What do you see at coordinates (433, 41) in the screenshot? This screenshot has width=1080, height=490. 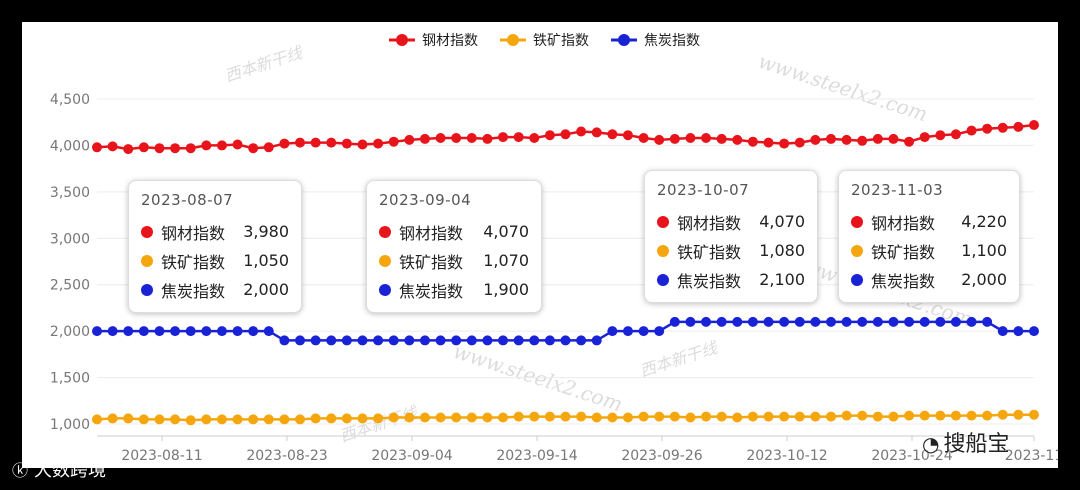 I see `legend-item: 钢材指数` at bounding box center [433, 41].